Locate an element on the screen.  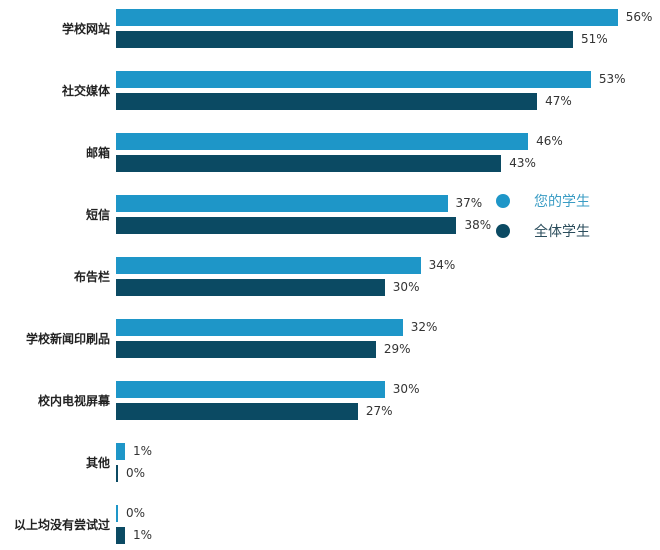
value-label: 43% is located at coordinates (522, 163).